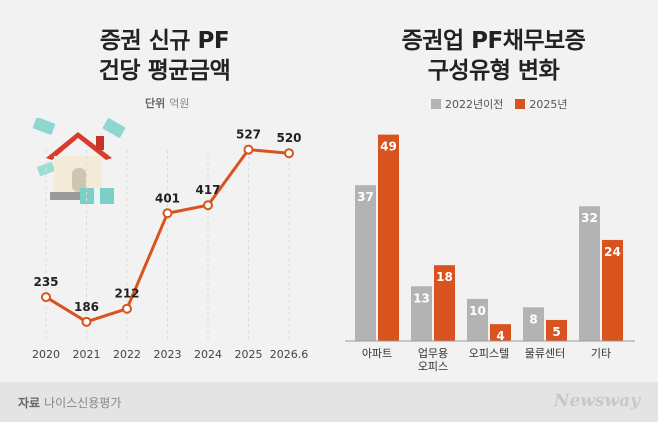 Image resolution: width=658 pixels, height=422 pixels. Describe the element at coordinates (444, 277) in the screenshot. I see `bar-value-label: 18` at that location.